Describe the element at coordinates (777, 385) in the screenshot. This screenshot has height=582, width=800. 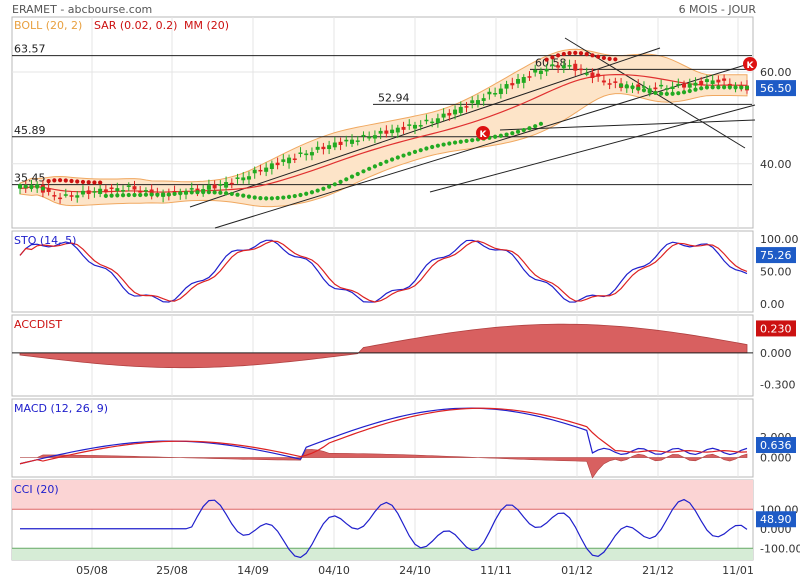
I see `accdist-tick: -0.300` at that location.